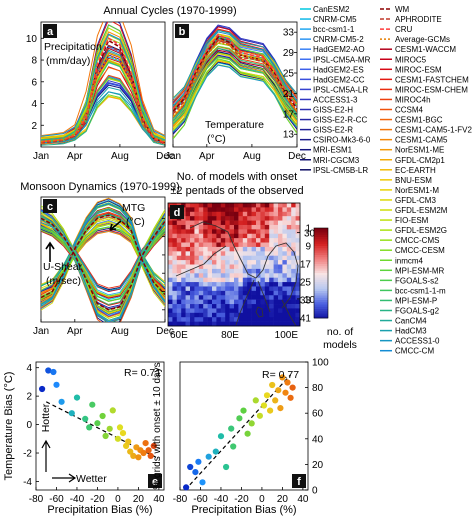 Image resolution: width=474 pixels, height=518 pixels. What do you see at coordinates (417, 341) in the screenshot?
I see `legend-entry: ACCESS1-0` at bounding box center [417, 341].